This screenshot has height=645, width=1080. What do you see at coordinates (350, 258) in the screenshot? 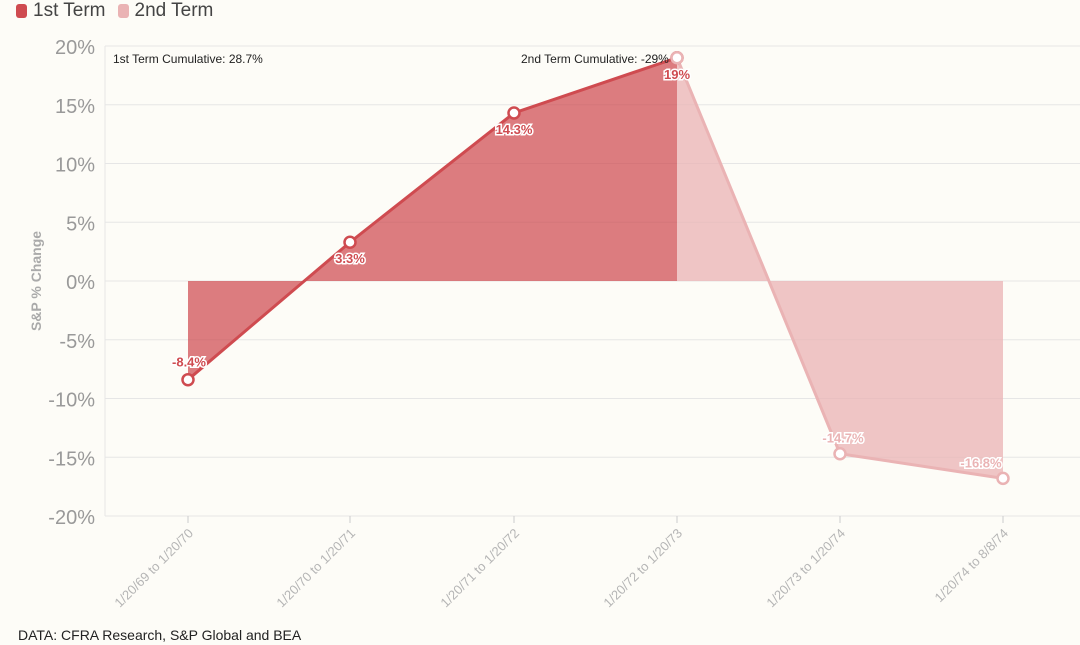
I see `data-label-first-term: 3.3%` at bounding box center [350, 258].